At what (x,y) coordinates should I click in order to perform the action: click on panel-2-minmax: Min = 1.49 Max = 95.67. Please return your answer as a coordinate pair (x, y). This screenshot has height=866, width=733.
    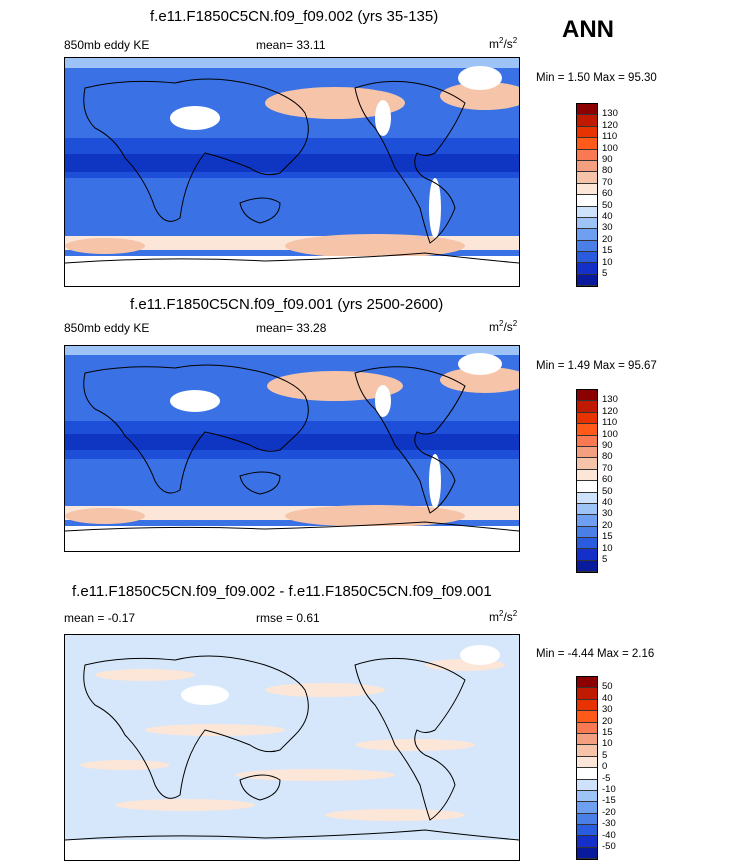
    Looking at the image, I should click on (596, 366).